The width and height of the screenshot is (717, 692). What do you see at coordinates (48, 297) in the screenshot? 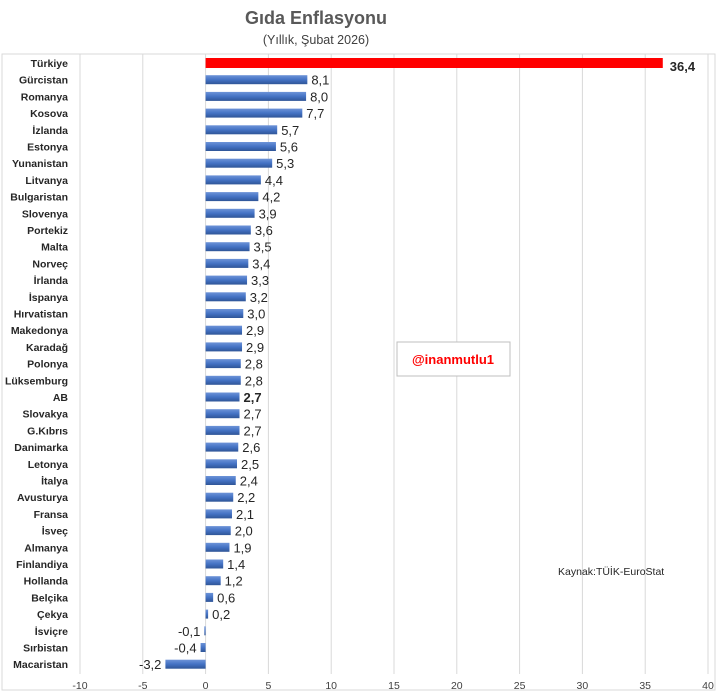
I see `category-label: İspanya` at bounding box center [48, 297].